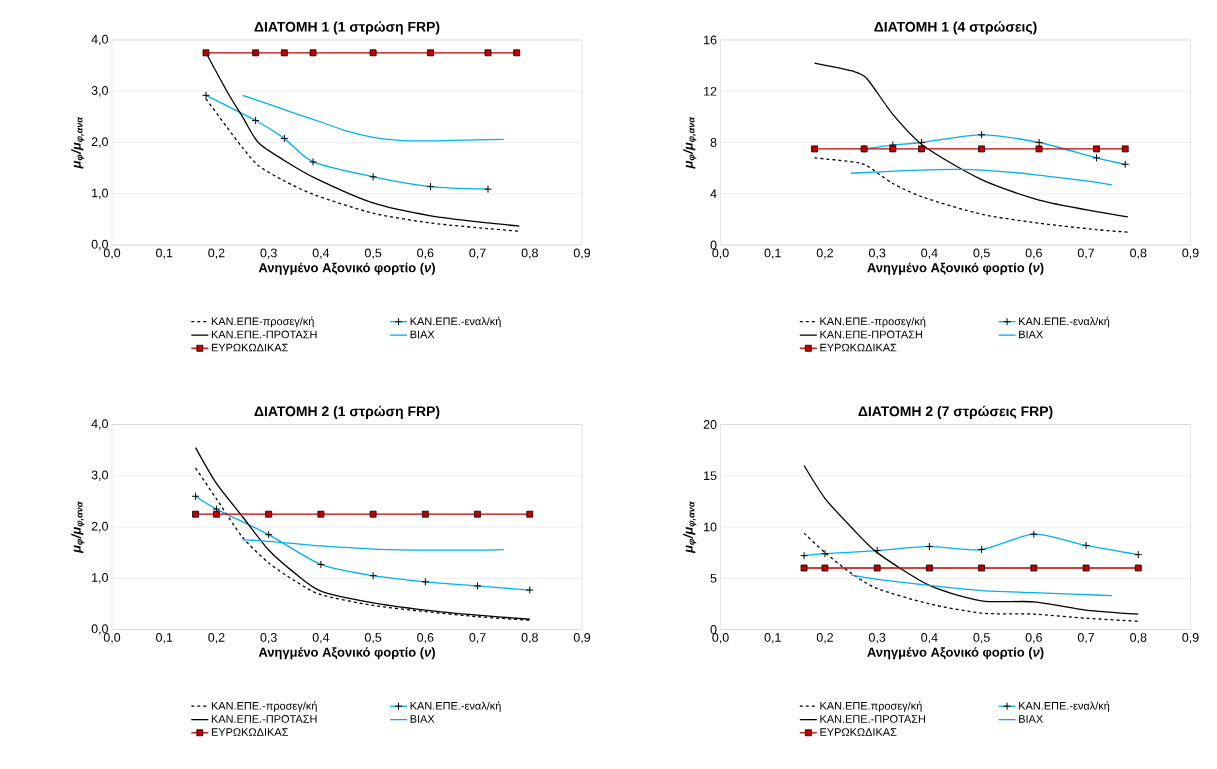 The width and height of the screenshot is (1217, 769). Describe the element at coordinates (710, 476) in the screenshot. I see `y-tick-label: 15` at that location.